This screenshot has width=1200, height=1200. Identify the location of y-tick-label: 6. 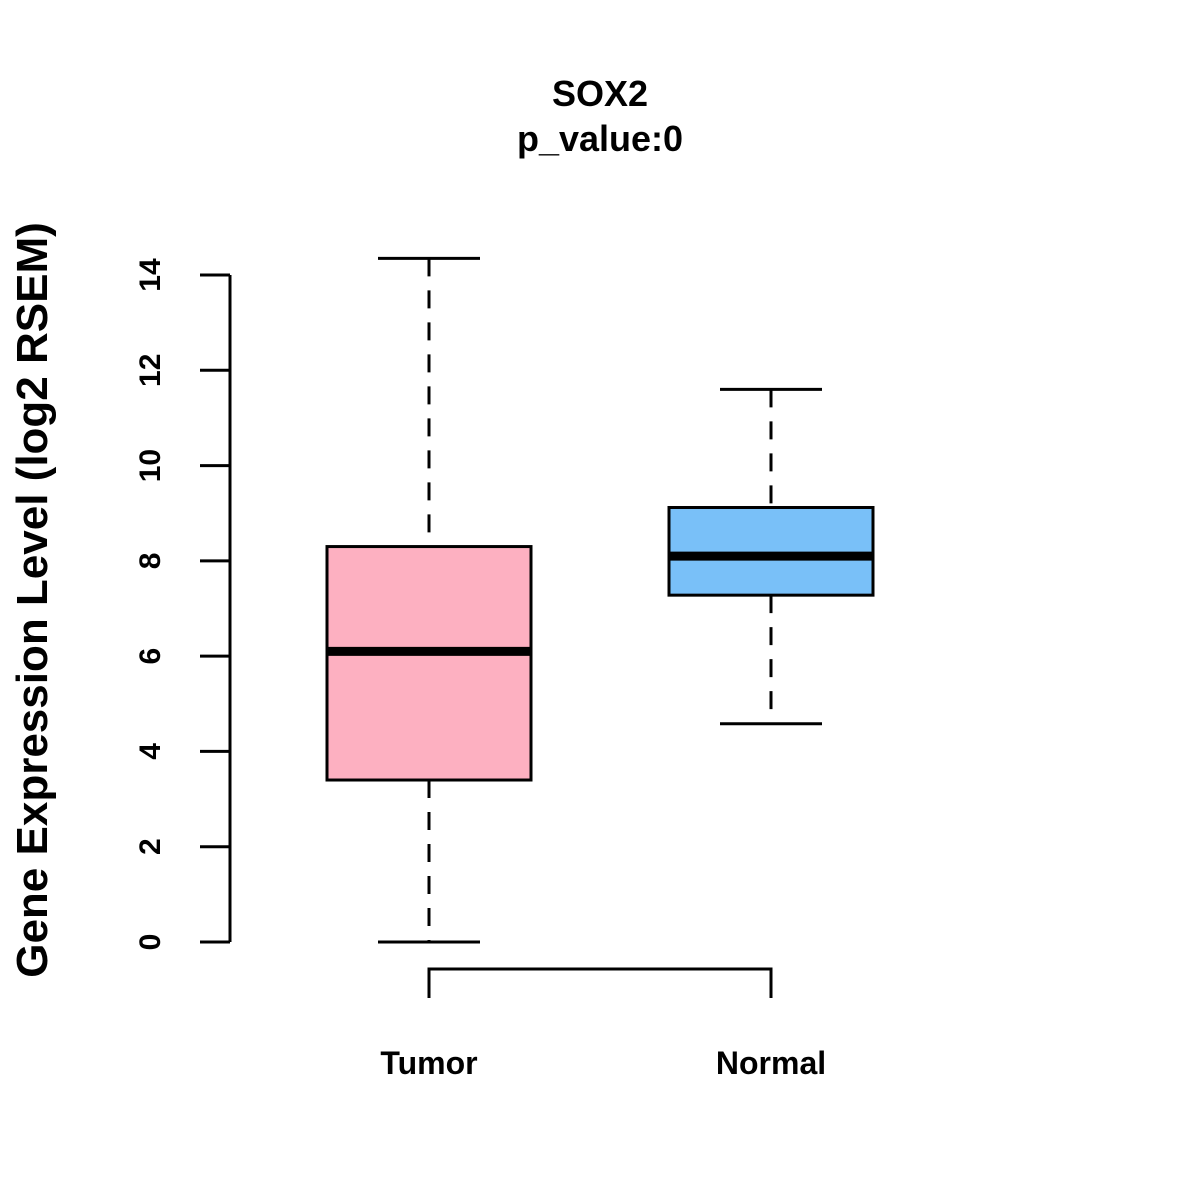
(150, 656).